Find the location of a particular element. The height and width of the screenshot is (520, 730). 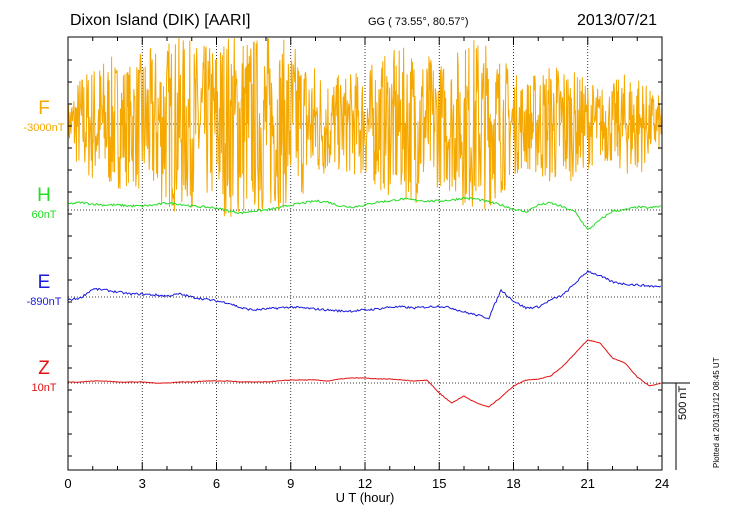

plotted-timestamp: Plotted at 2013/11/12 08:45 UT is located at coordinates (716, 412).